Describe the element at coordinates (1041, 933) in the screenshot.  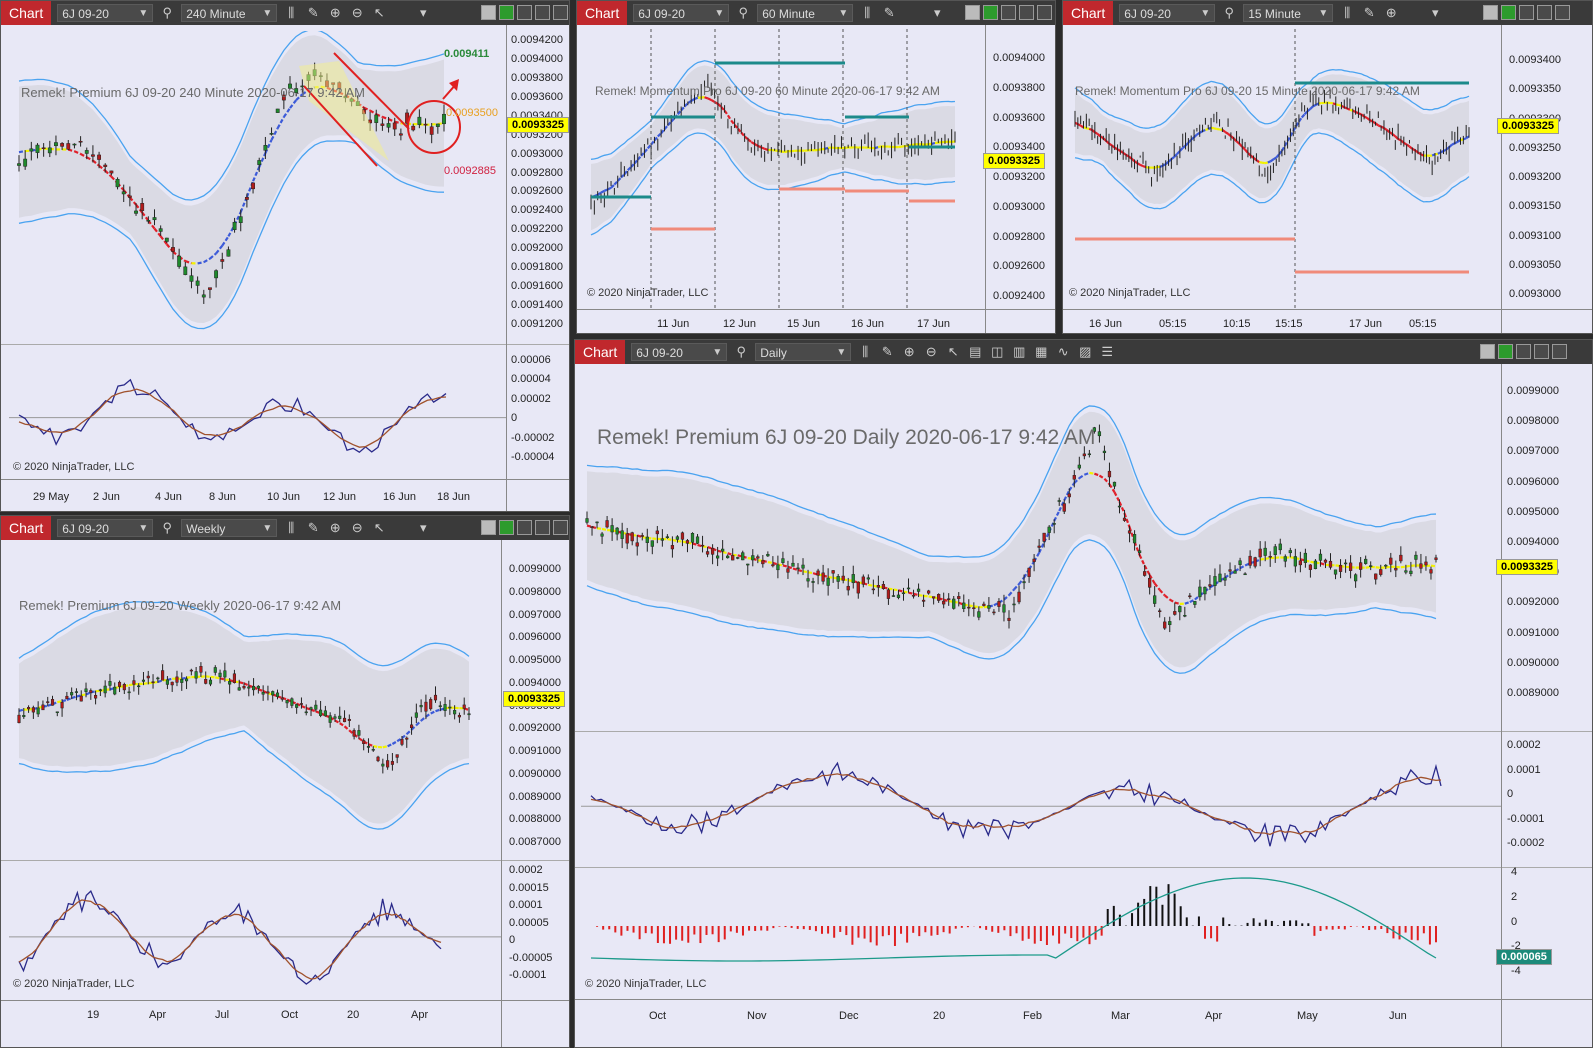
I see `histogram-plot` at that location.